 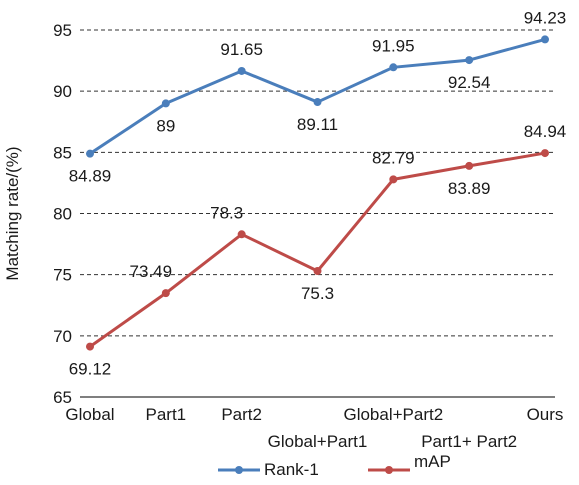 I want to click on data-label: 89, so click(x=165, y=125).